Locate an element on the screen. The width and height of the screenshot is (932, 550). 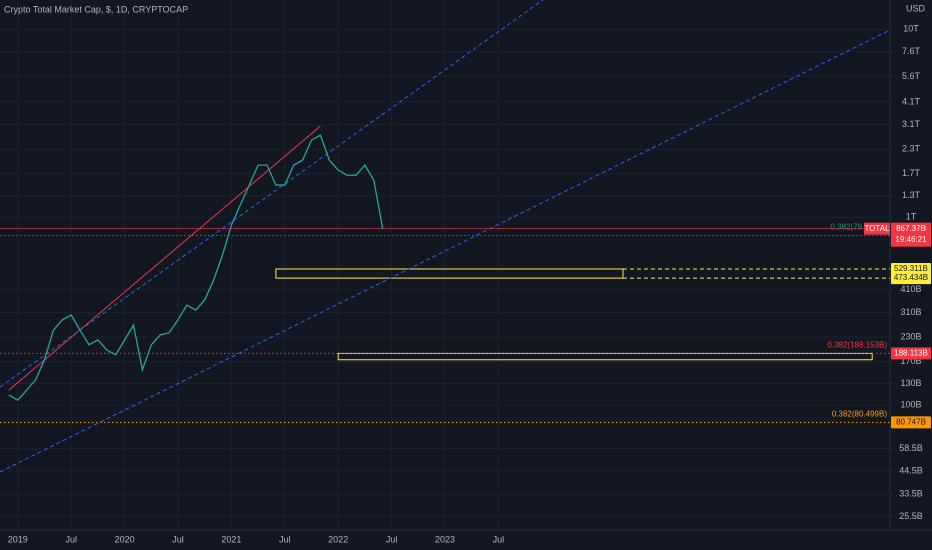
y-tick-label: 170B is located at coordinates (910, 361).